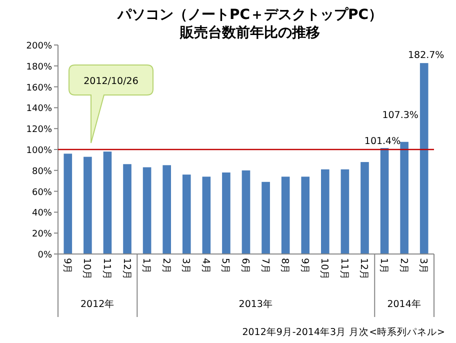  Describe the element at coordinates (426, 56) in the screenshot. I see `data-label: 182.7%` at that location.